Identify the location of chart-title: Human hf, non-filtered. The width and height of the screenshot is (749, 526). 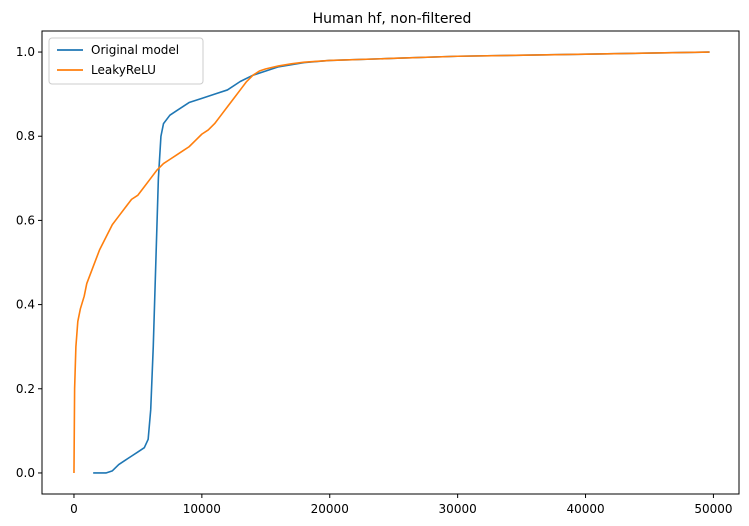
(392, 19).